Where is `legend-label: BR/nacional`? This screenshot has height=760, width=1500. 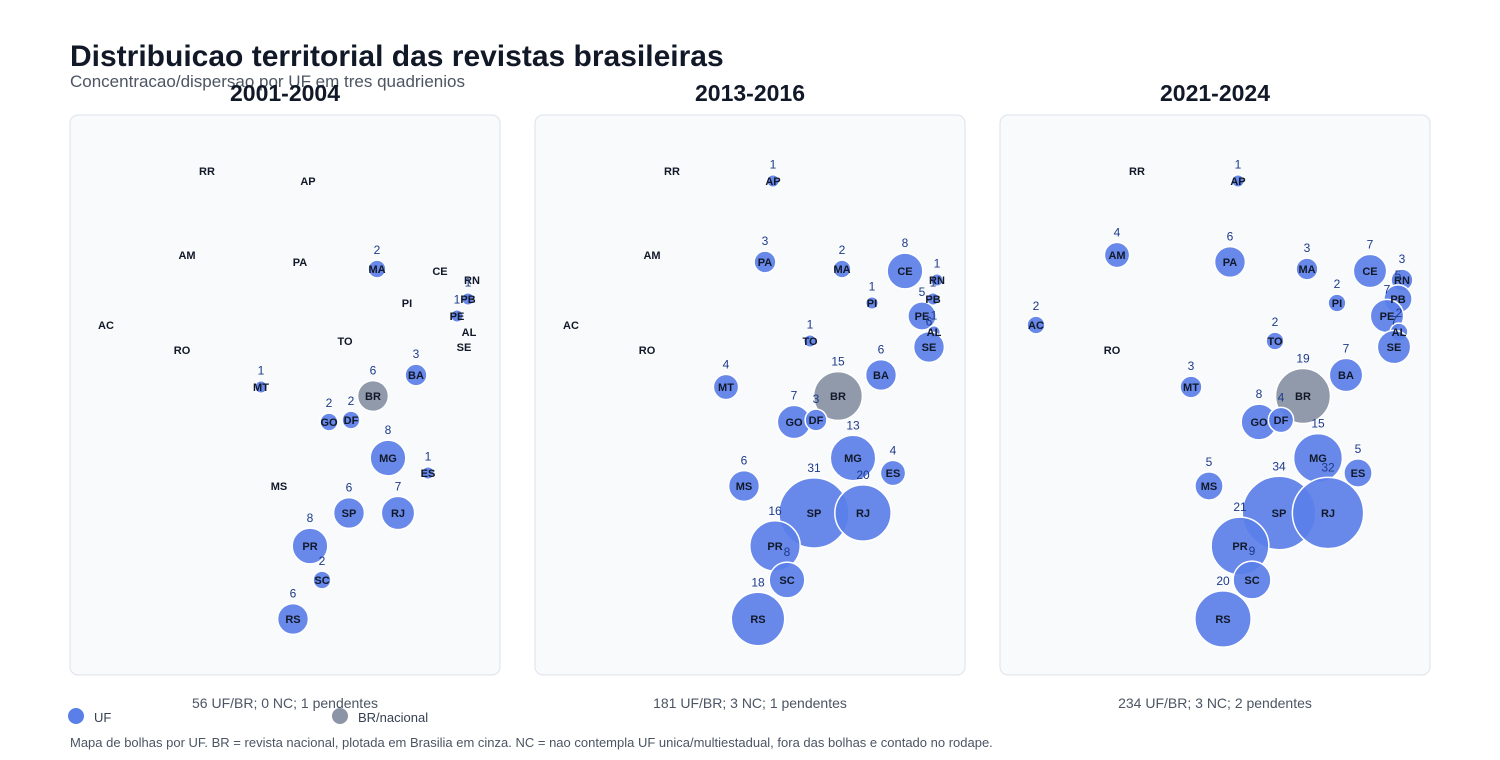
legend-label: BR/nacional is located at coordinates (393, 717).